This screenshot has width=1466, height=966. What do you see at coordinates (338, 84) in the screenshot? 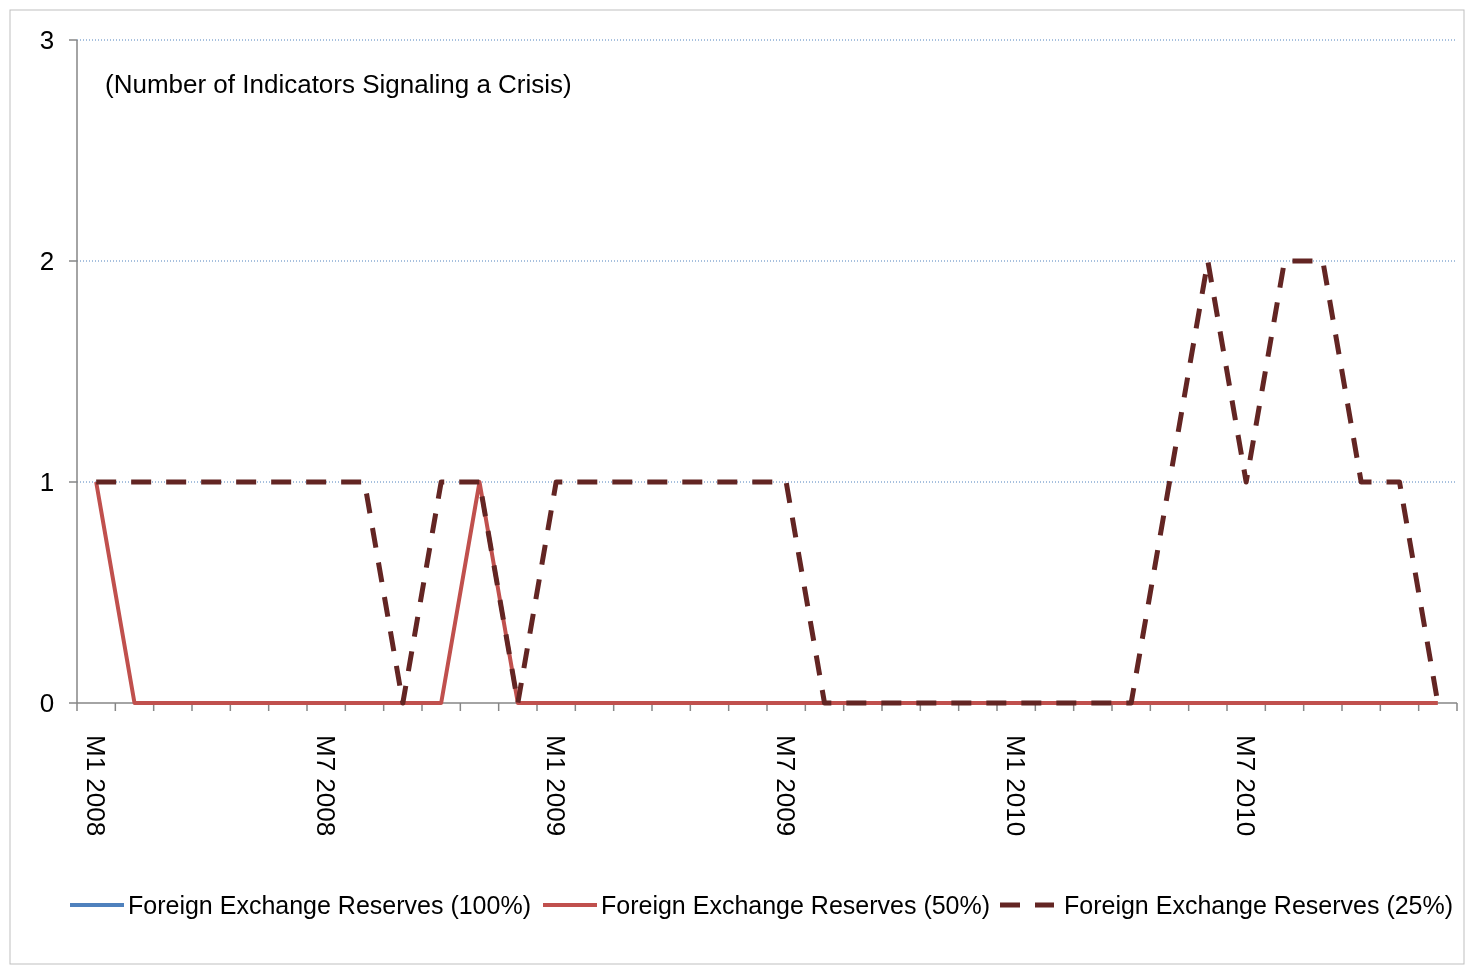
I see `annotation: (Number of Indicators Signaling a Crisis)` at bounding box center [338, 84].